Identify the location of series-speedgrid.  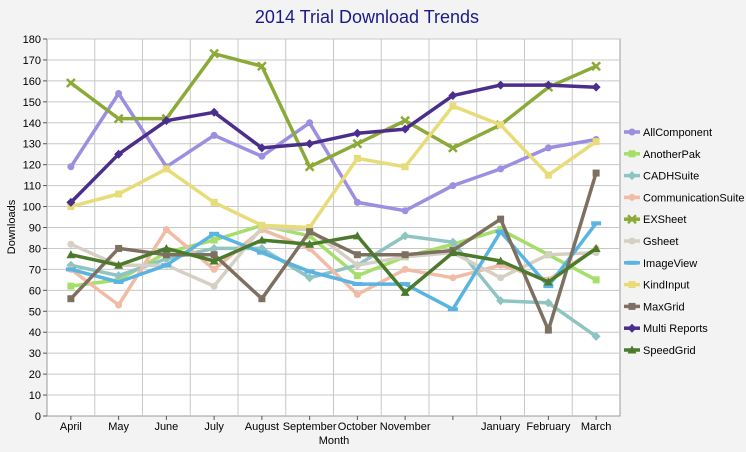
(333, 263).